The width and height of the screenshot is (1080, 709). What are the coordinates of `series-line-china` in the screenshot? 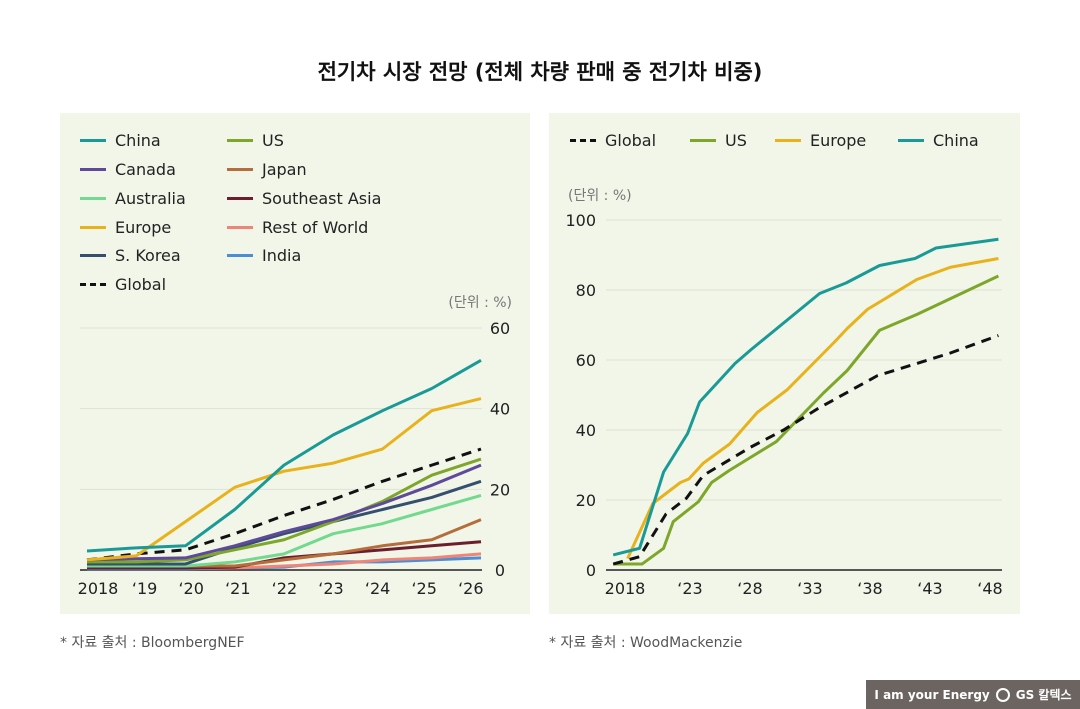 It's located at (284, 455).